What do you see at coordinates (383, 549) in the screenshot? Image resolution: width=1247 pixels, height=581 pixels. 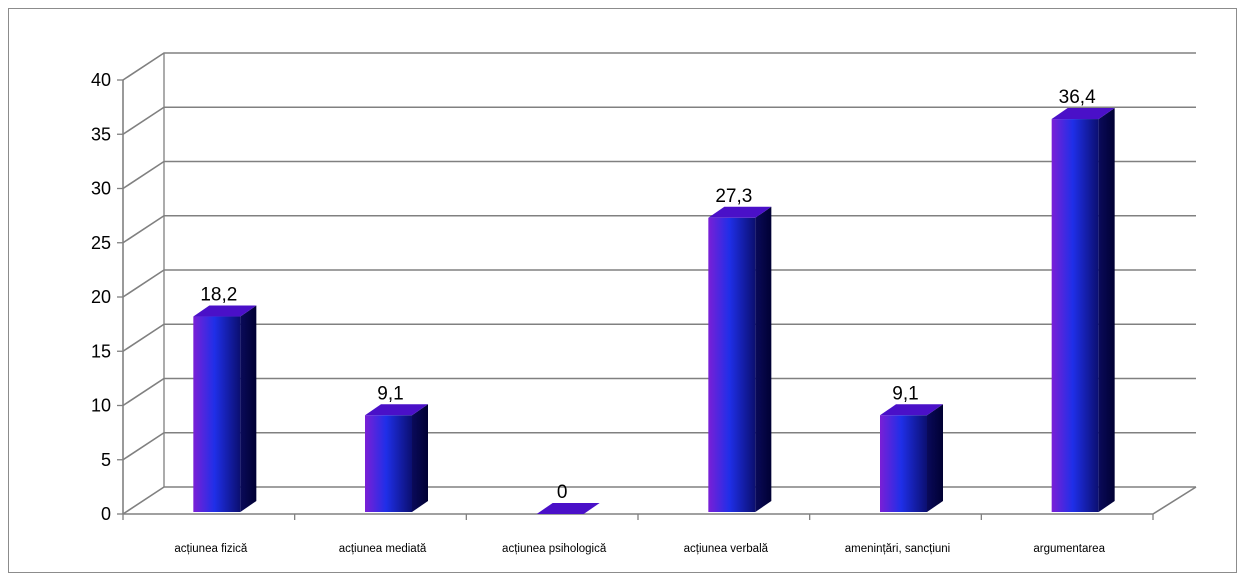 I see `category-label: acțiunea mediată` at bounding box center [383, 549].